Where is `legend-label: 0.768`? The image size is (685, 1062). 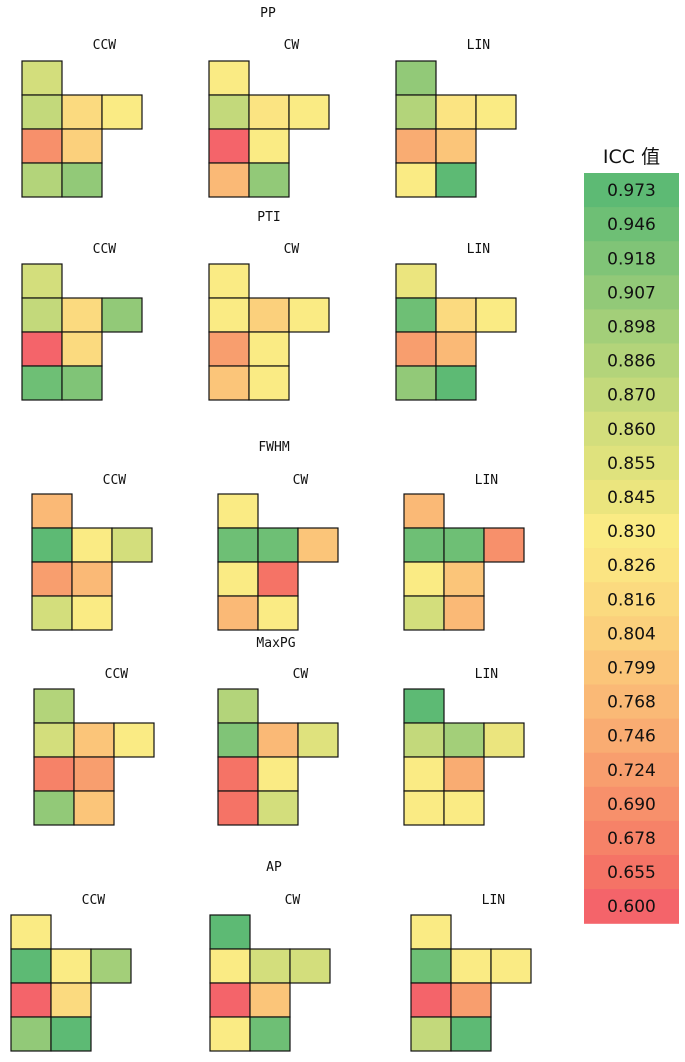 legend-label: 0.768 is located at coordinates (631, 703).